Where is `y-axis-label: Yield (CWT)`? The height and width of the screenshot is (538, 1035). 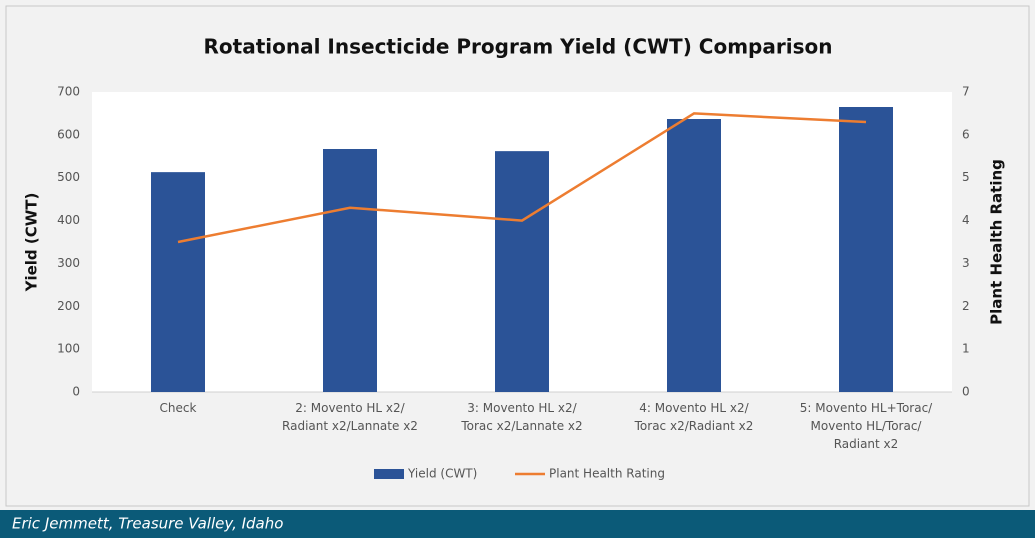 y-axis-label: Yield (CWT) is located at coordinates (32, 243).